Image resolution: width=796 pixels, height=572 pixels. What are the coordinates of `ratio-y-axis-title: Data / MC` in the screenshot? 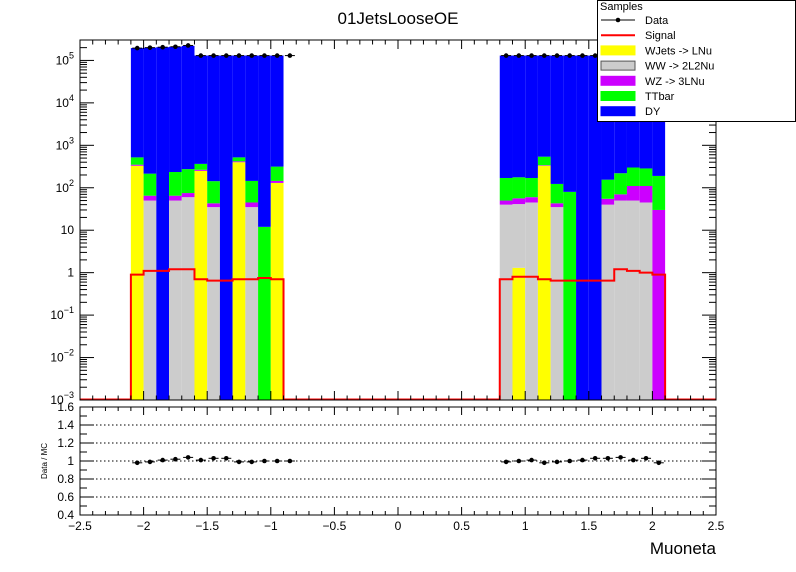 It's located at (44, 461).